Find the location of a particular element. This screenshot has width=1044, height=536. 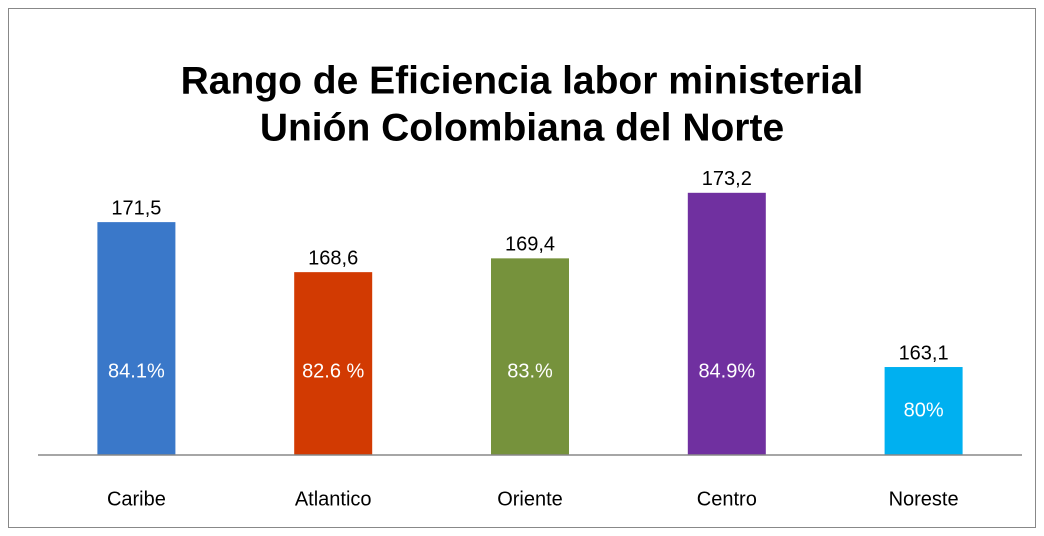

bar-label: 80% is located at coordinates (924, 410).